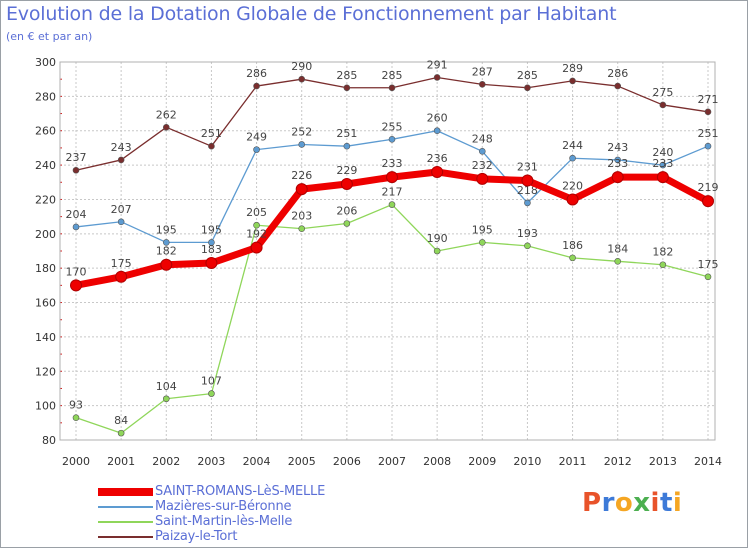 The width and height of the screenshot is (750, 550). Describe the element at coordinates (224, 521) in the screenshot. I see `legend-label-saint-martin: Saint-Martin-lès-Melle` at that location.